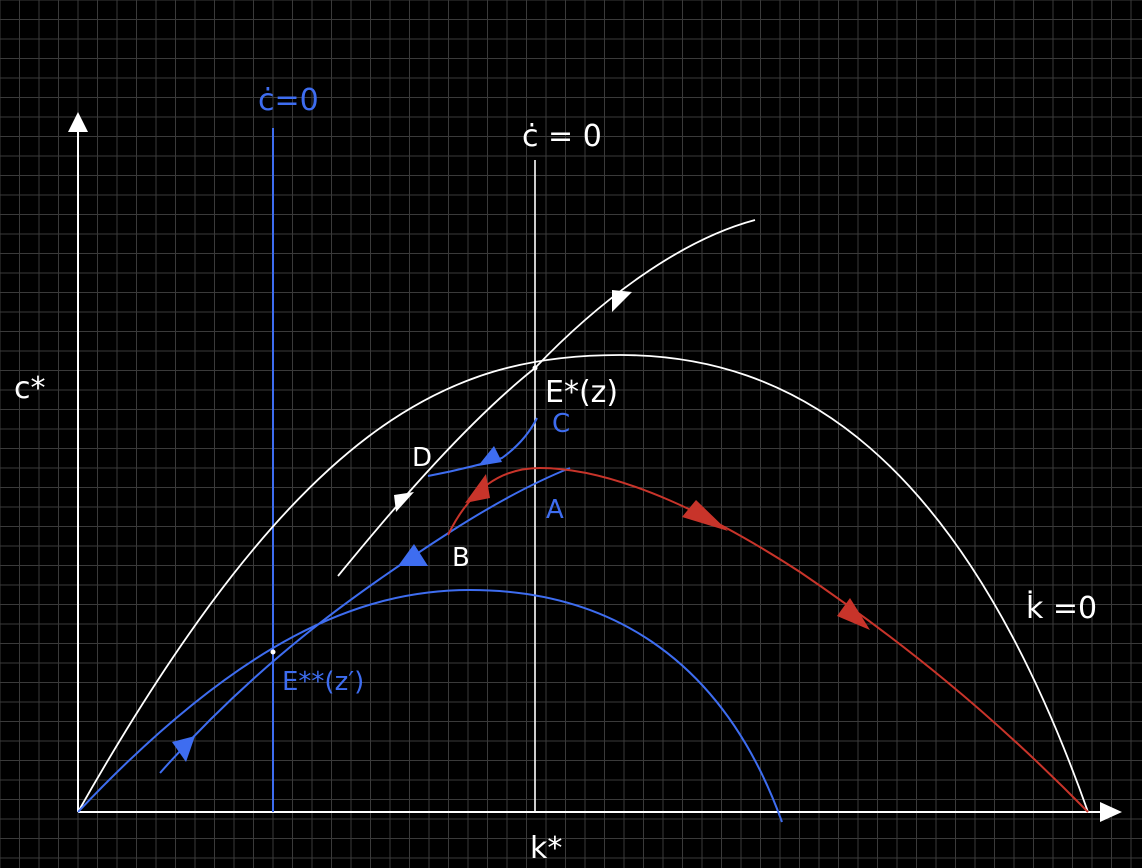 This screenshot has height=868, width=1142. I want to click on blue-arrow-lower-icon, so click(183, 749).